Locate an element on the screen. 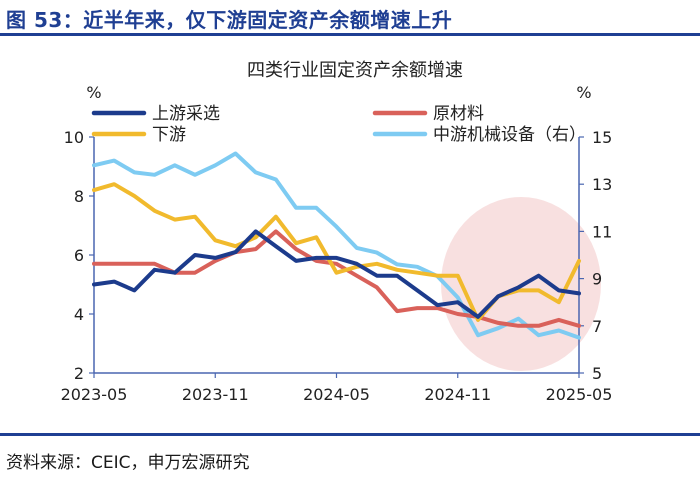  chart-title: 四类行业固定资产余额增速 is located at coordinates (355, 70).